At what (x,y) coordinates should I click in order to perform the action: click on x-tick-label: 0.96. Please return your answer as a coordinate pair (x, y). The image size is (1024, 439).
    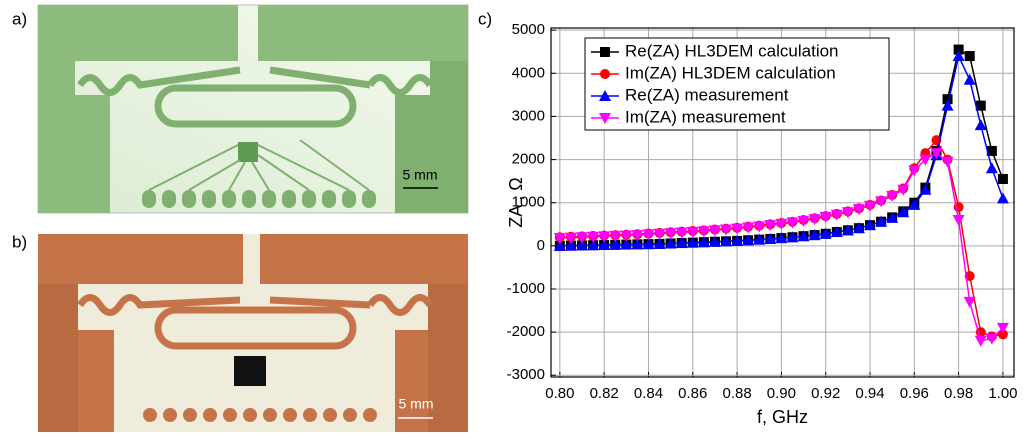
    Looking at the image, I should click on (914, 393).